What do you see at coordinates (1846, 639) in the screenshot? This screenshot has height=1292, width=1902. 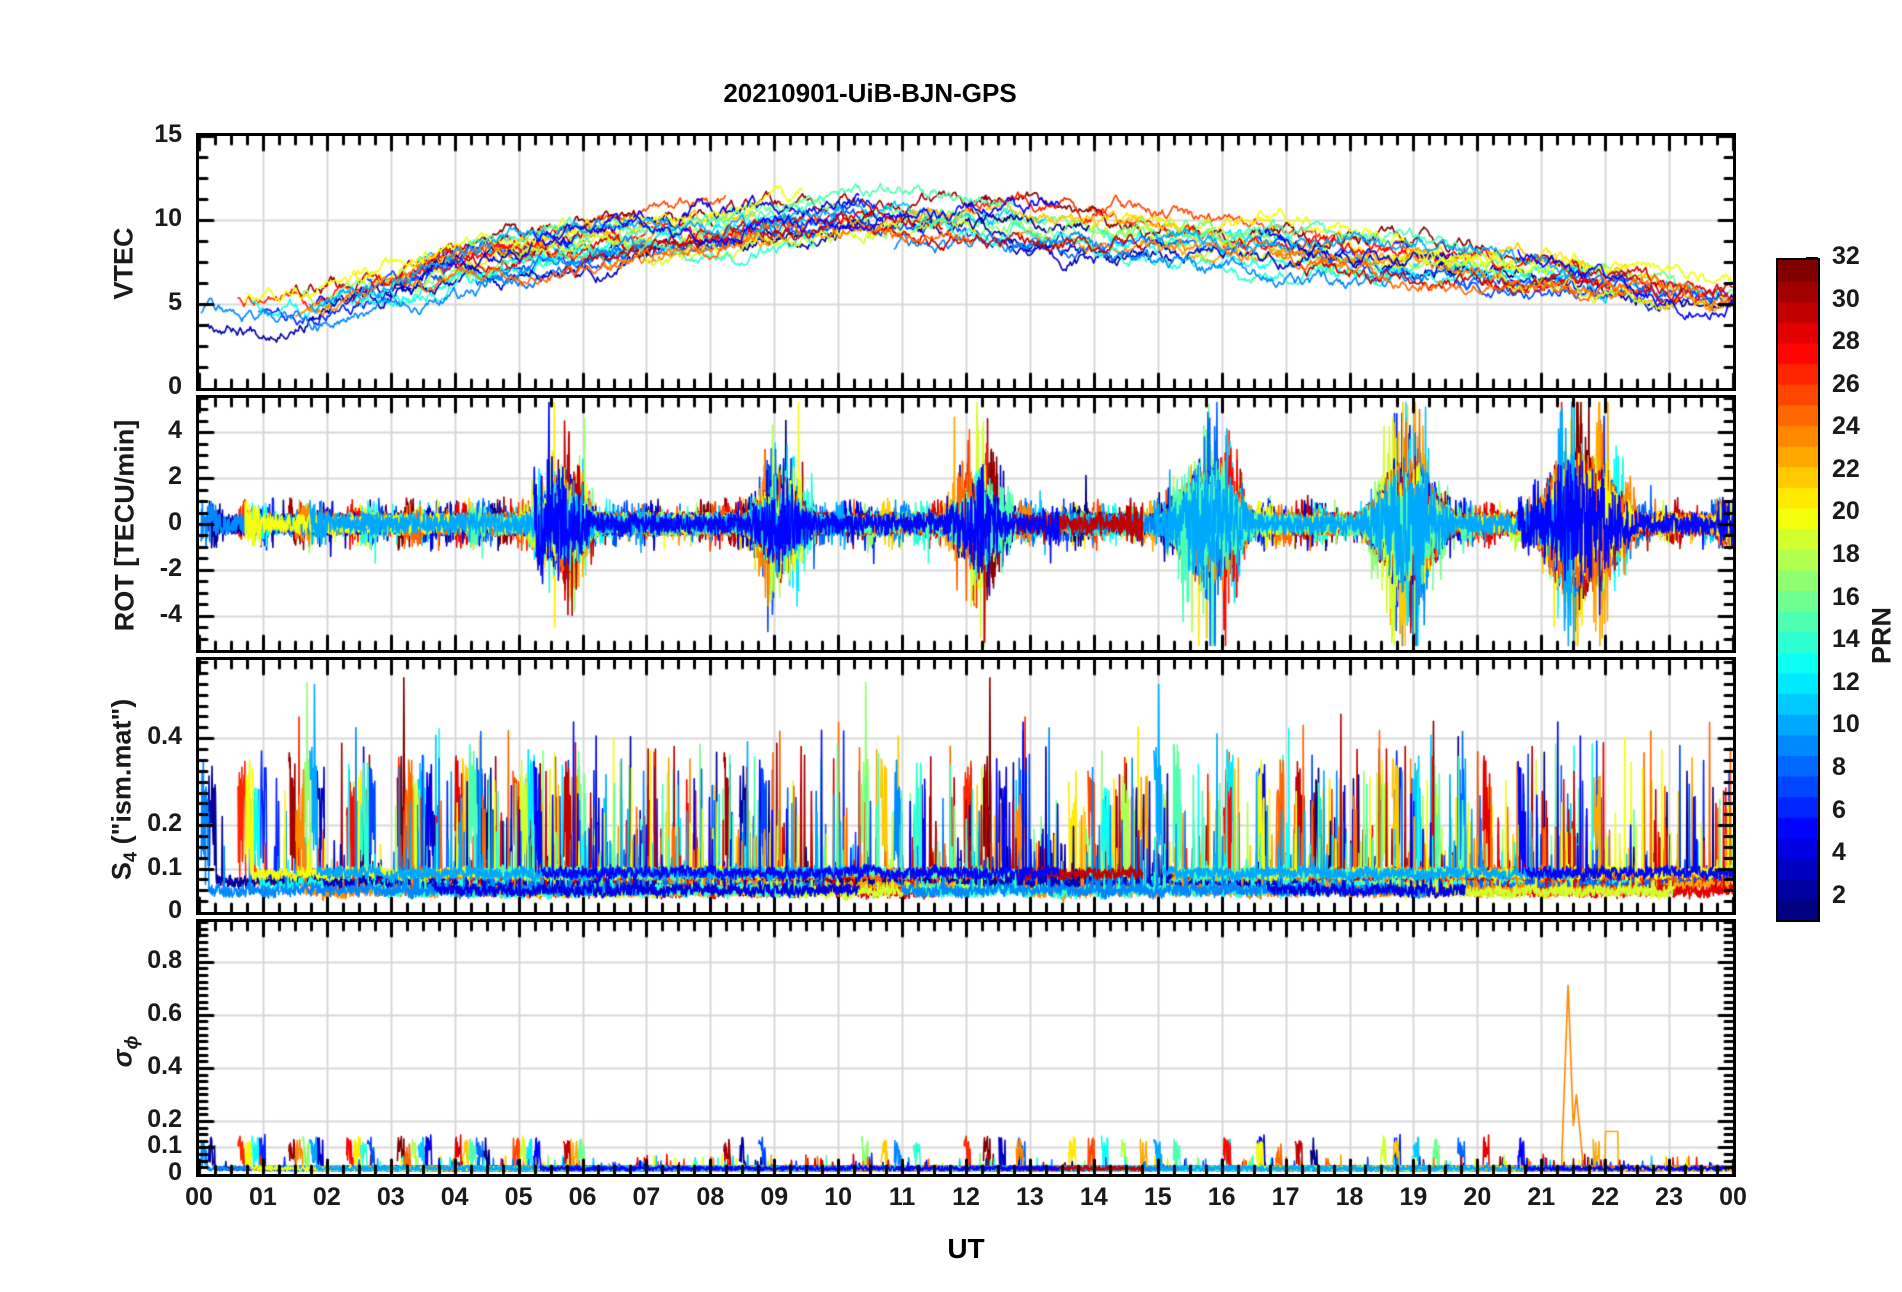 I see `colorbar-tick-14: 14` at bounding box center [1846, 639].